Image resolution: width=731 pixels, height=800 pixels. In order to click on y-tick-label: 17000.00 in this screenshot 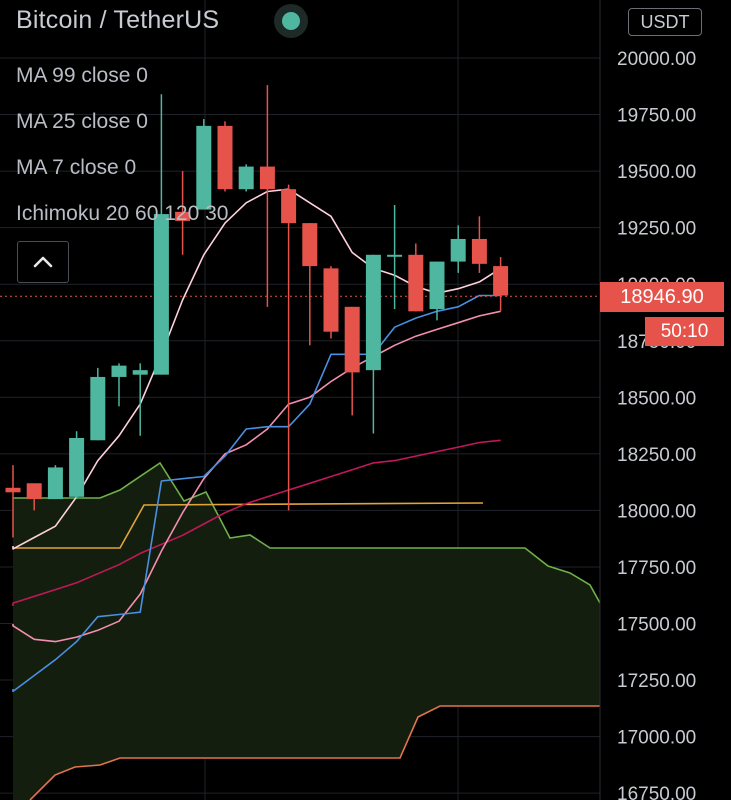, I will do `click(656, 738)`.